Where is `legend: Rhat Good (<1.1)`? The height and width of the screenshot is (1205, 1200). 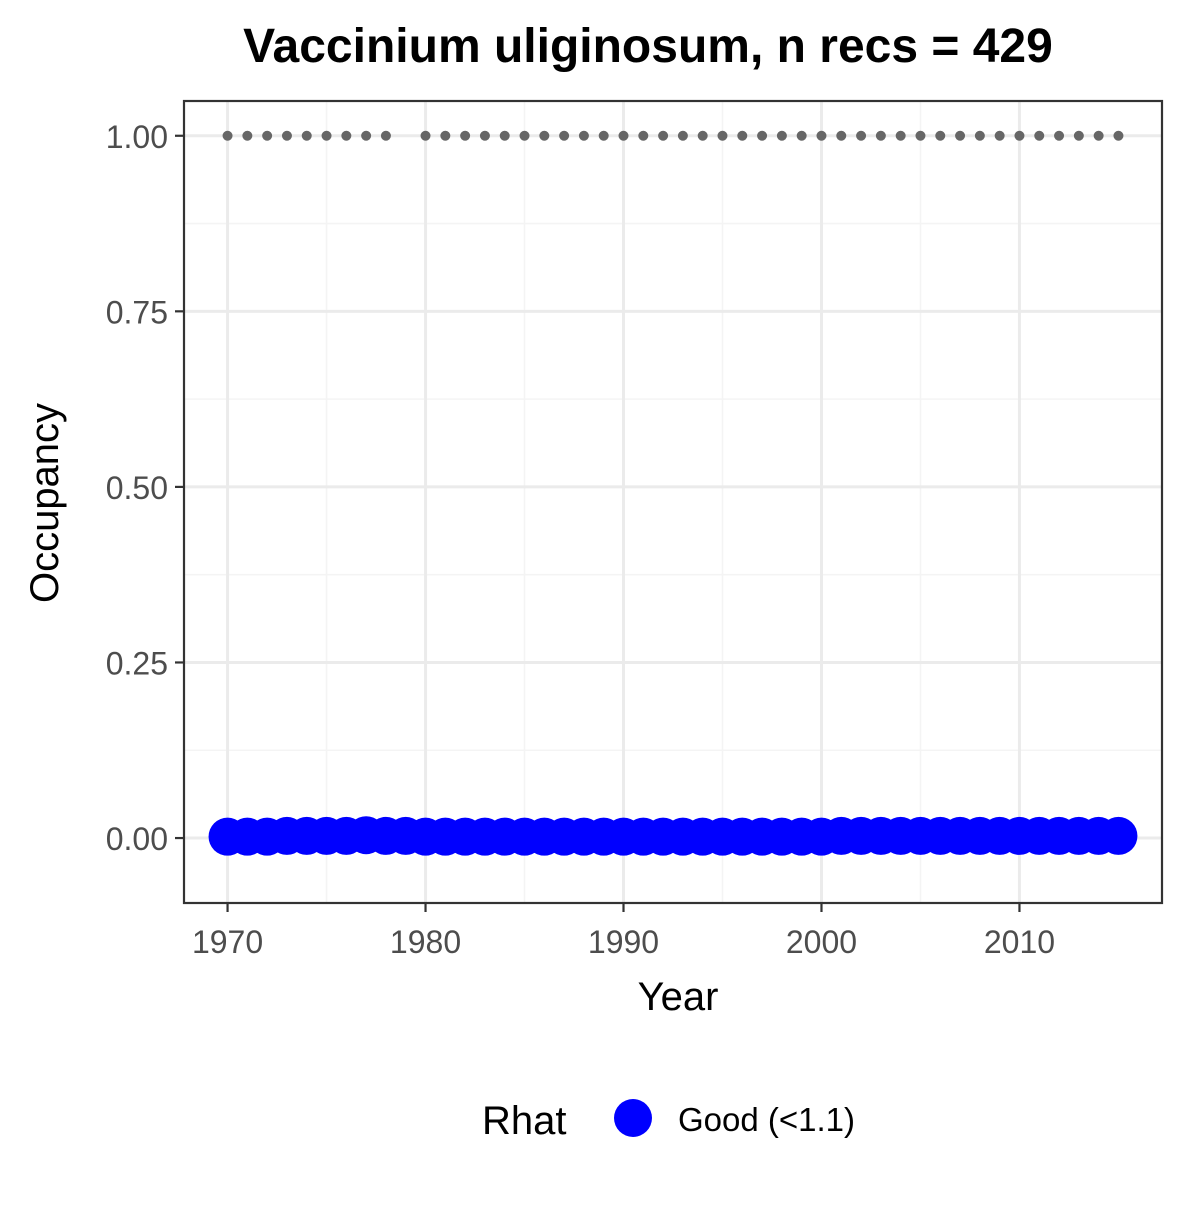 legend: Rhat Good (<1.1) is located at coordinates (668, 1121).